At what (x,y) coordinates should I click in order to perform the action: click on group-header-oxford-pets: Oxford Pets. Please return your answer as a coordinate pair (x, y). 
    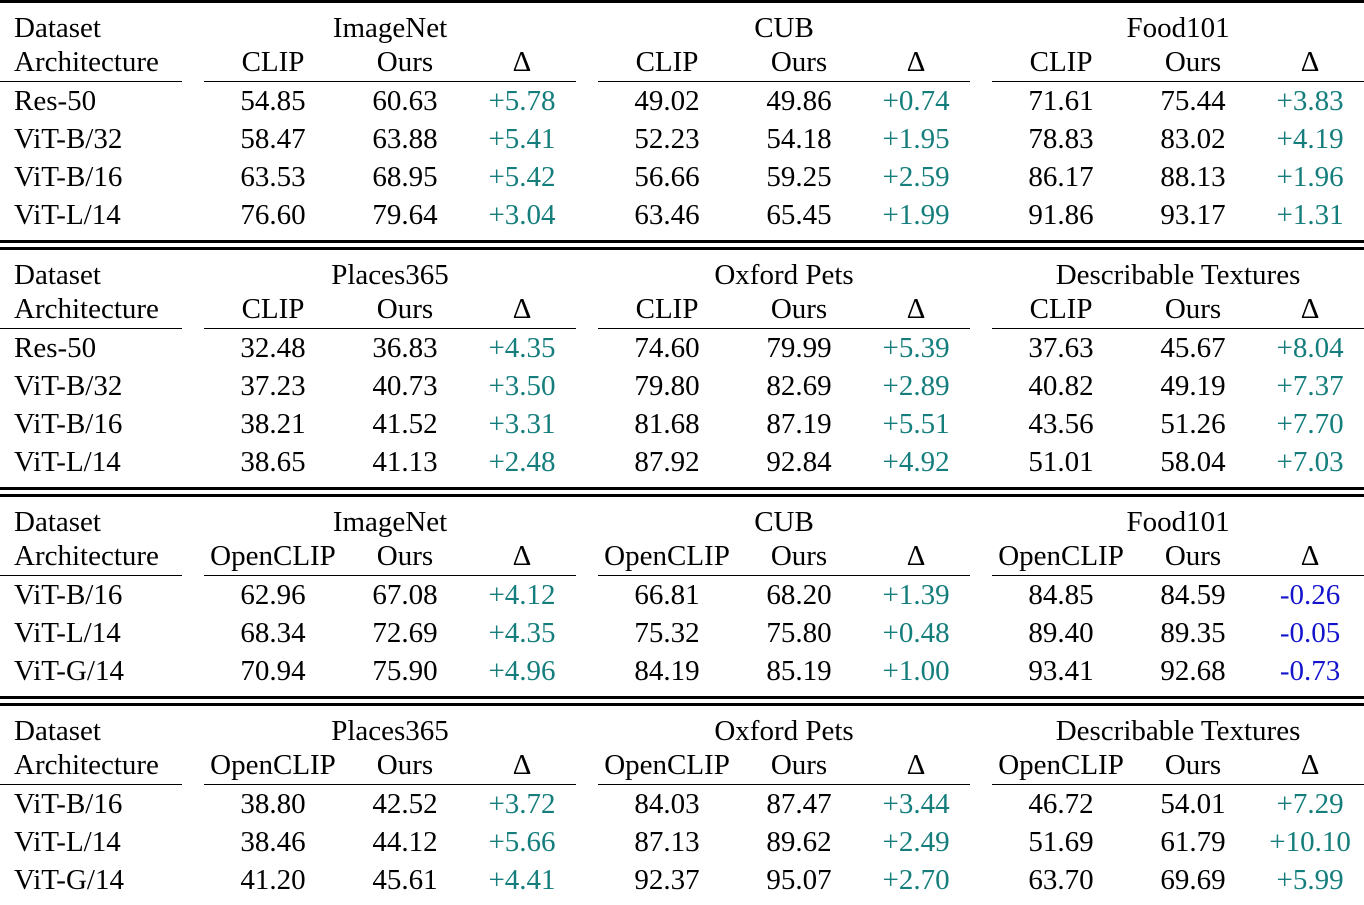
    Looking at the image, I should click on (784, 275).